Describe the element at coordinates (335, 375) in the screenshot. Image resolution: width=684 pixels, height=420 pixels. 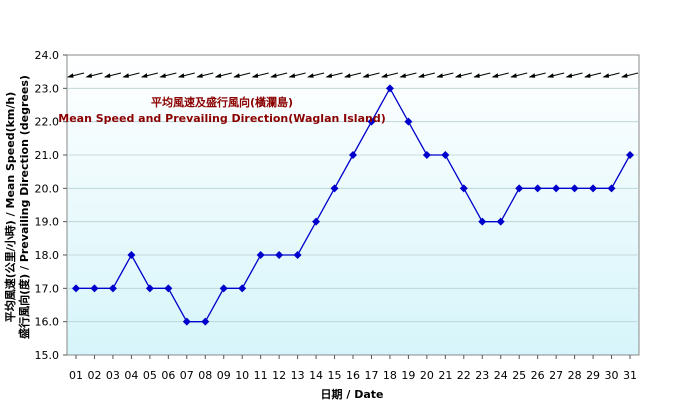
I see `x-tick-label: 15` at that location.